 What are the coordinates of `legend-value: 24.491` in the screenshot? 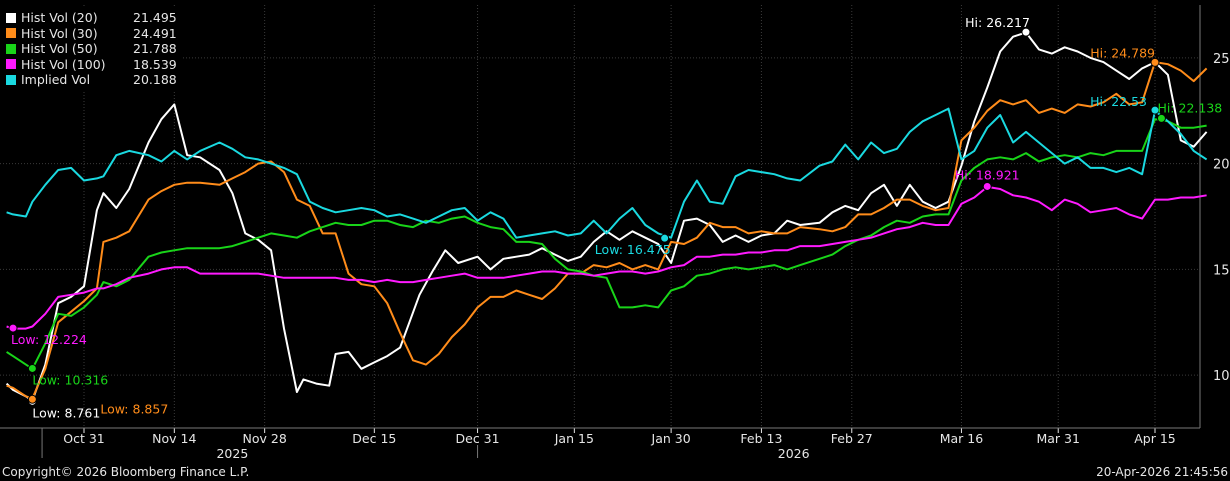 It's located at (155, 33).